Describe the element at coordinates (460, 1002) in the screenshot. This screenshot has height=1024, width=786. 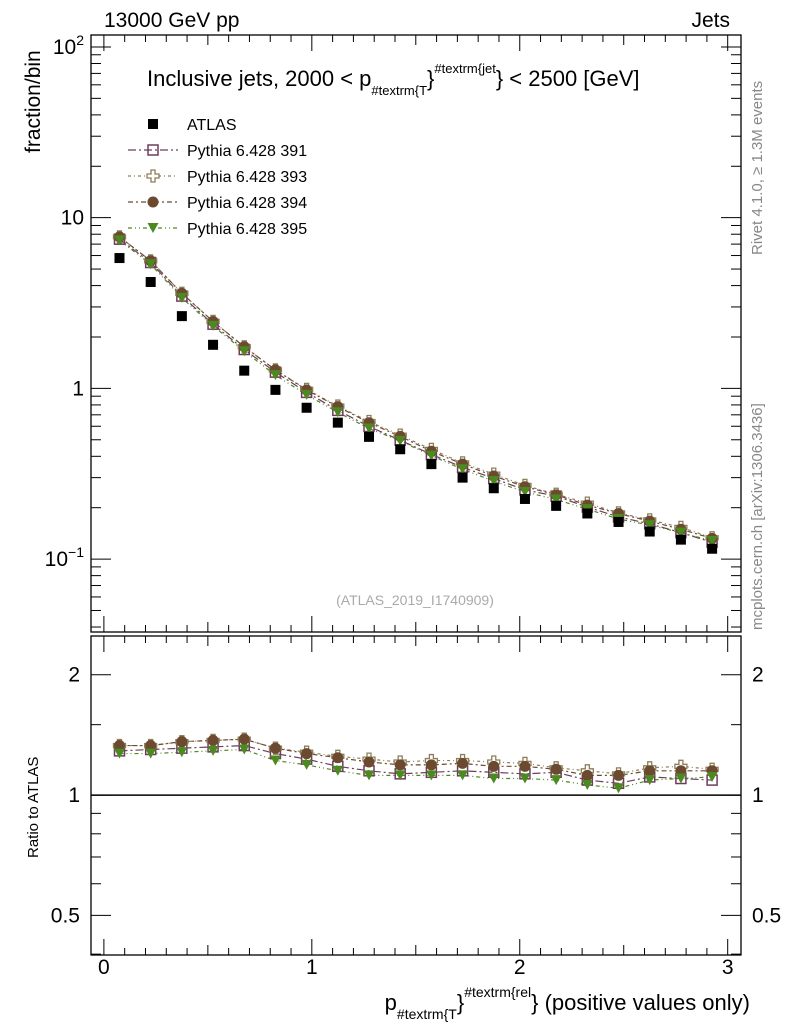
I see `xlabel-mid: }` at that location.